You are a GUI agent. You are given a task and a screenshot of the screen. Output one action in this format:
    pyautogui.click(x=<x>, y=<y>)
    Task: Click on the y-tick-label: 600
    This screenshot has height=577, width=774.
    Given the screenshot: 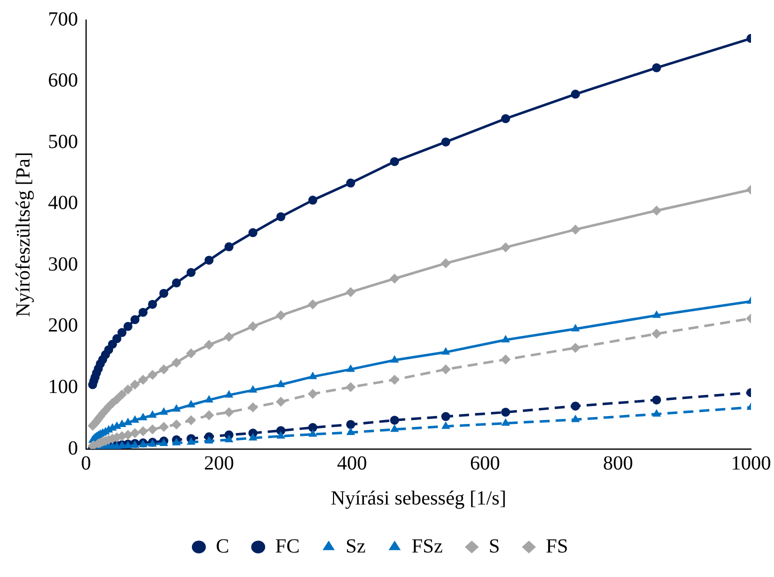 What is the action you would take?
    pyautogui.click(x=63, y=81)
    